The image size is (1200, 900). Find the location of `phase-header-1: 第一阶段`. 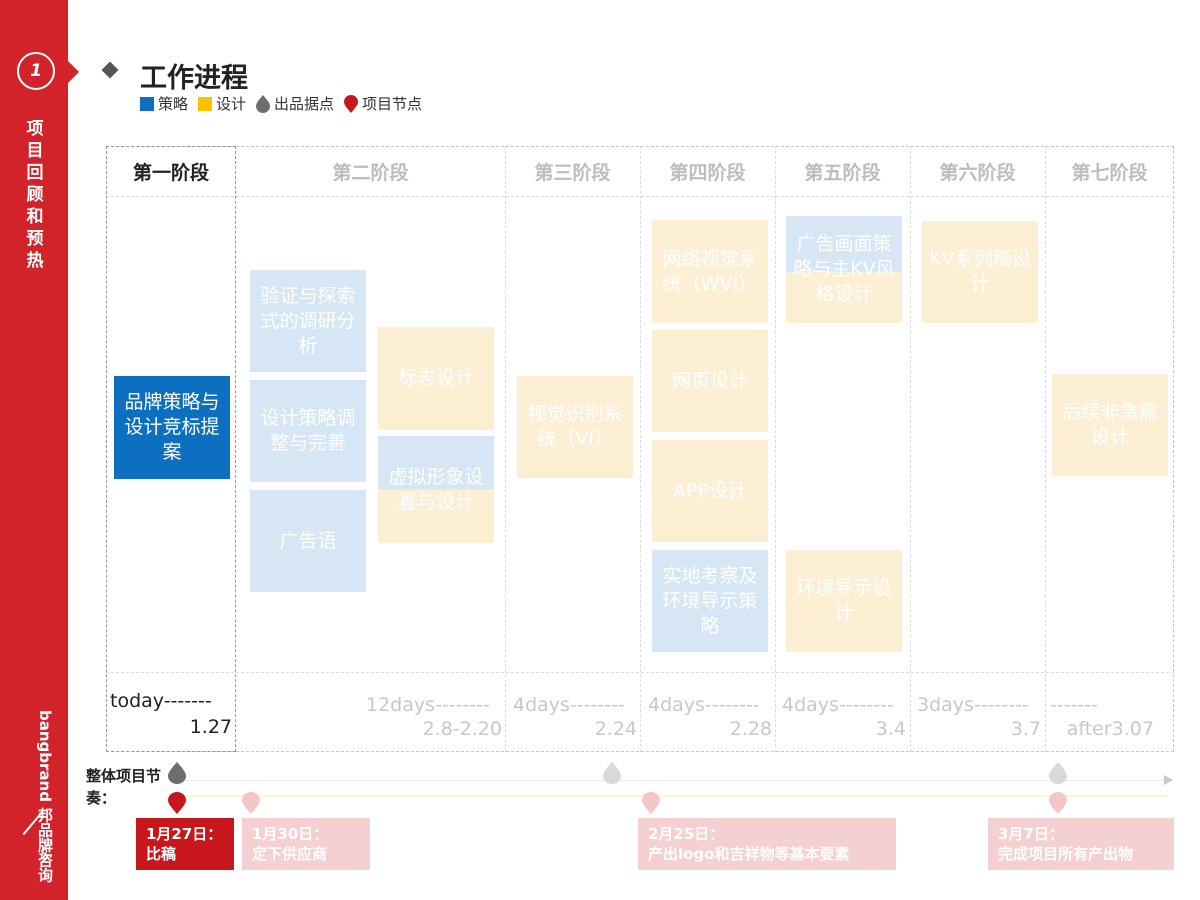

phase-header-1: 第一阶段 is located at coordinates (170, 173).